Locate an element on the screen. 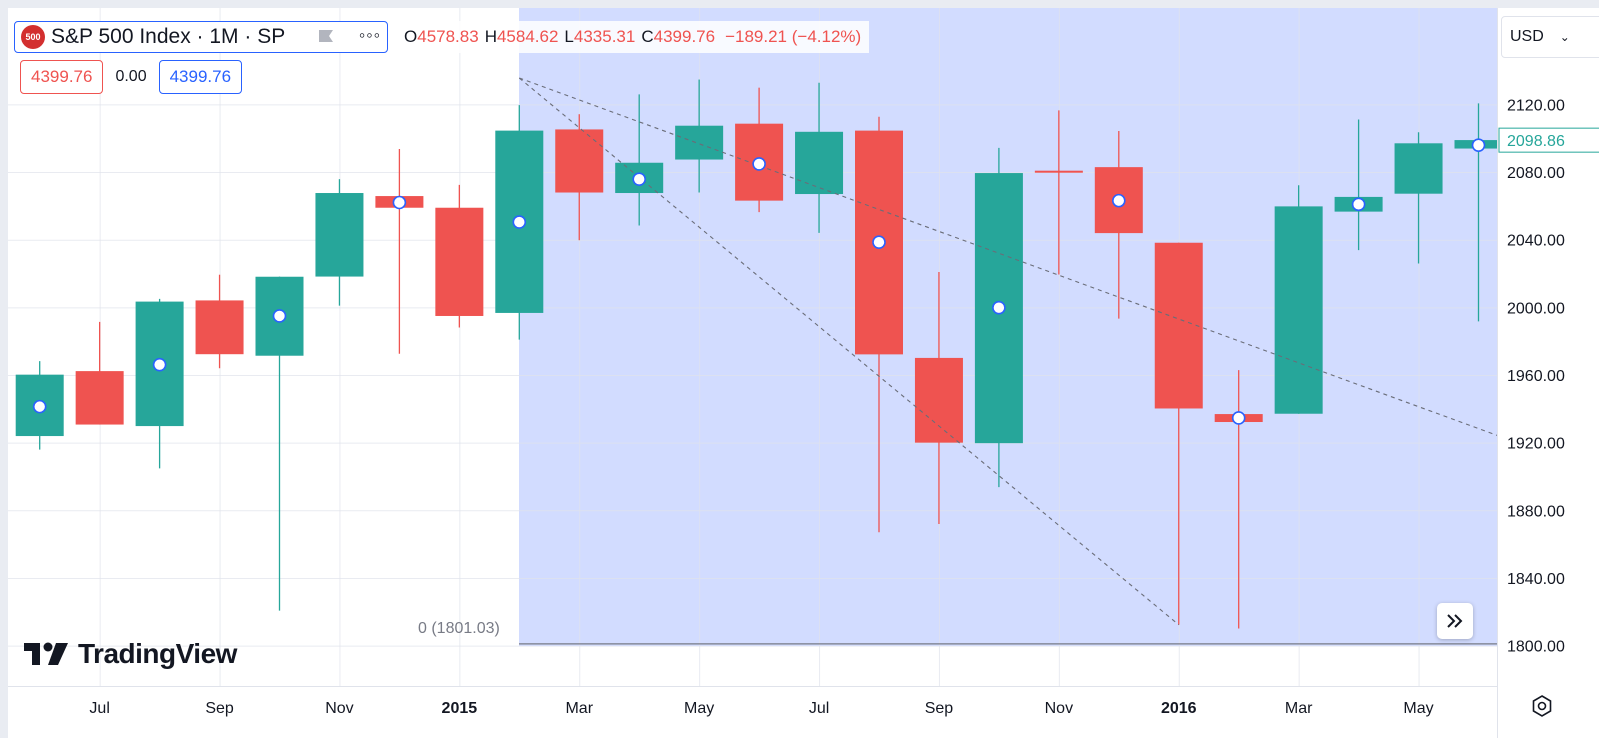 The width and height of the screenshot is (1599, 738). y-tick-label: 2120.00 is located at coordinates (1536, 105).